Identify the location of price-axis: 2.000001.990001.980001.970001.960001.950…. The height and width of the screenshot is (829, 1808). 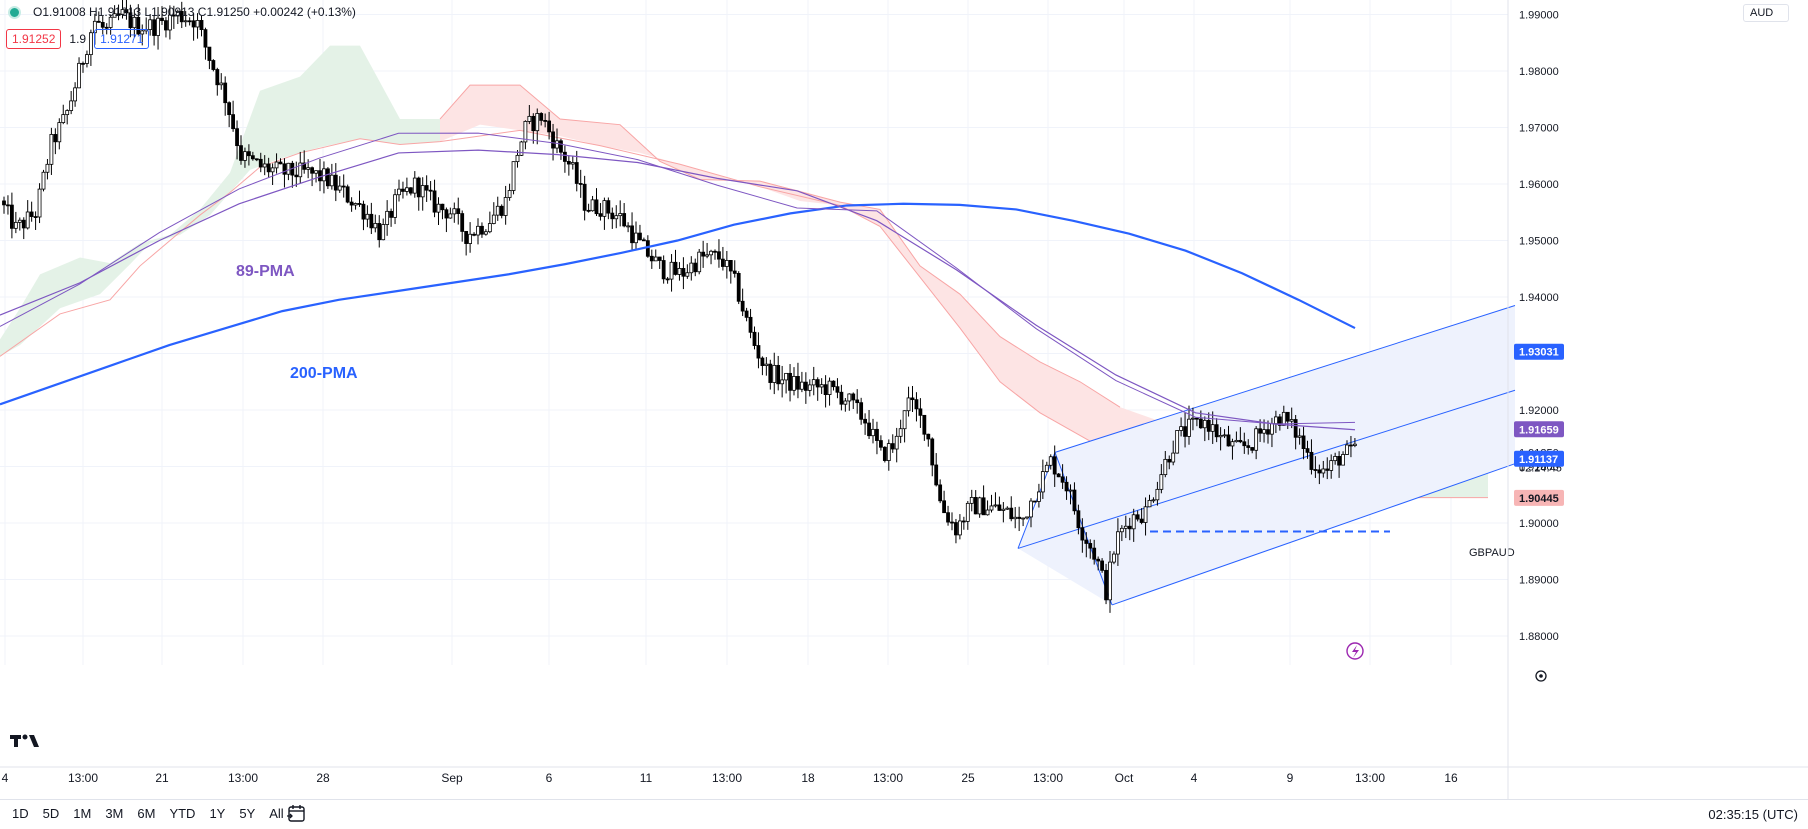
(1535, 400).